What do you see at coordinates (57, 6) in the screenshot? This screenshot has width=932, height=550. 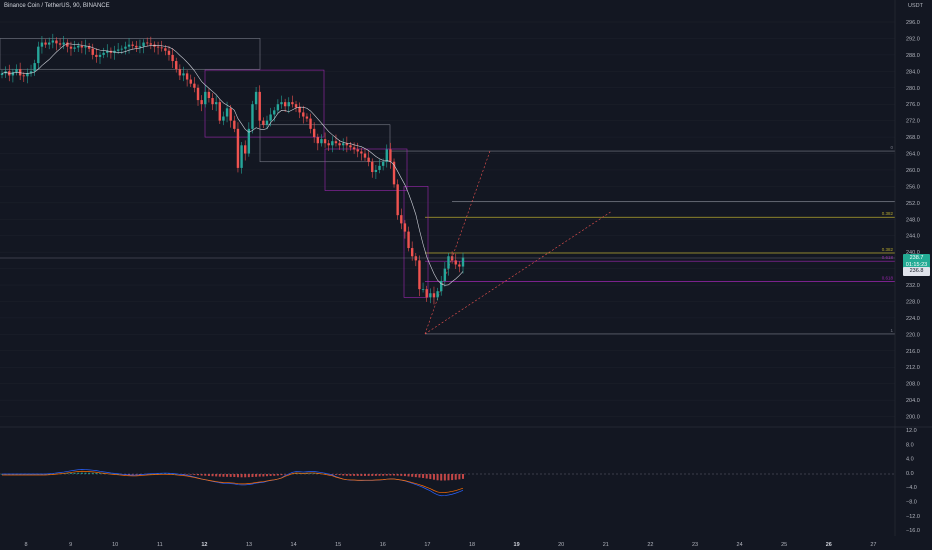 I see `chart-title: Binance Coin / TetherUS, 90, BINANCE` at bounding box center [57, 6].